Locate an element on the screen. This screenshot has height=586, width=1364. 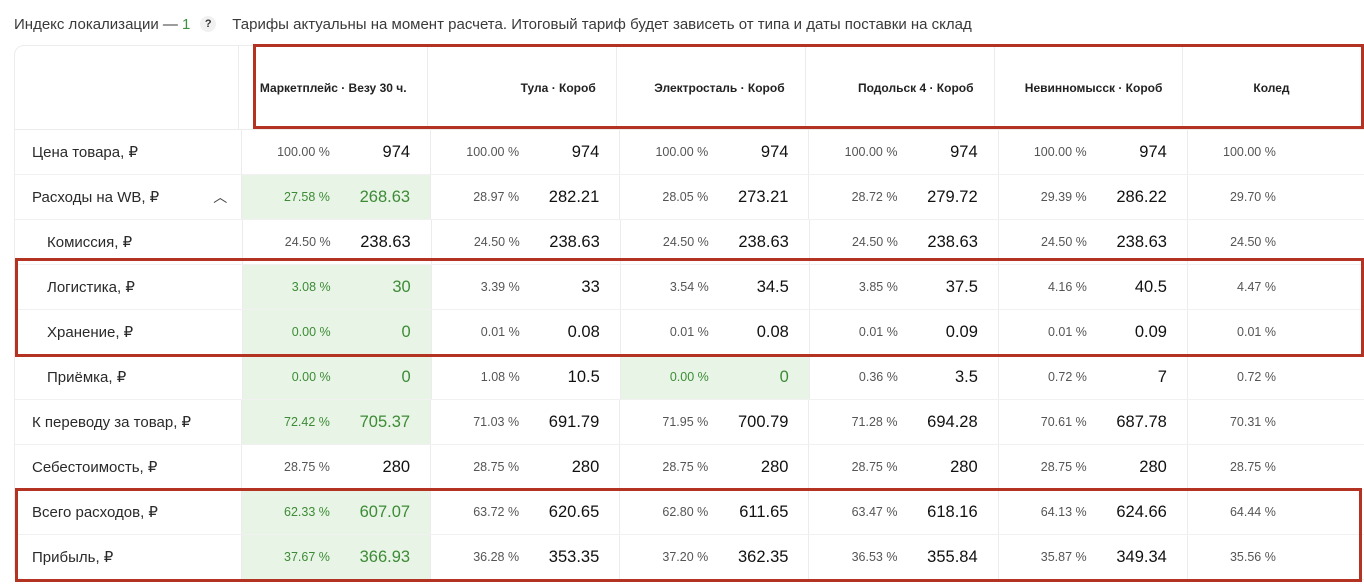
row-label: Приёмка, ₽ is located at coordinates (129, 377).